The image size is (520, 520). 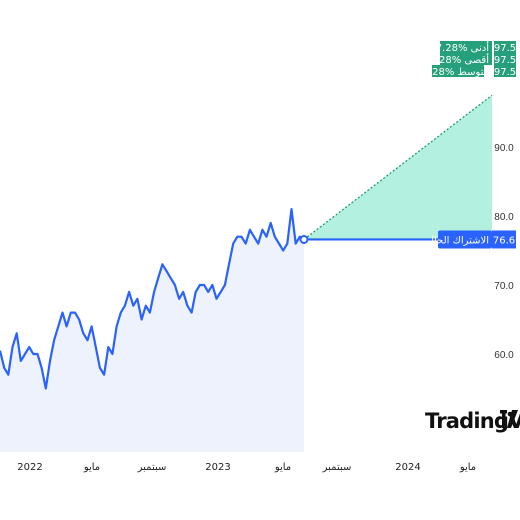 I want to click on forecast-average-line, so click(x=398, y=167).